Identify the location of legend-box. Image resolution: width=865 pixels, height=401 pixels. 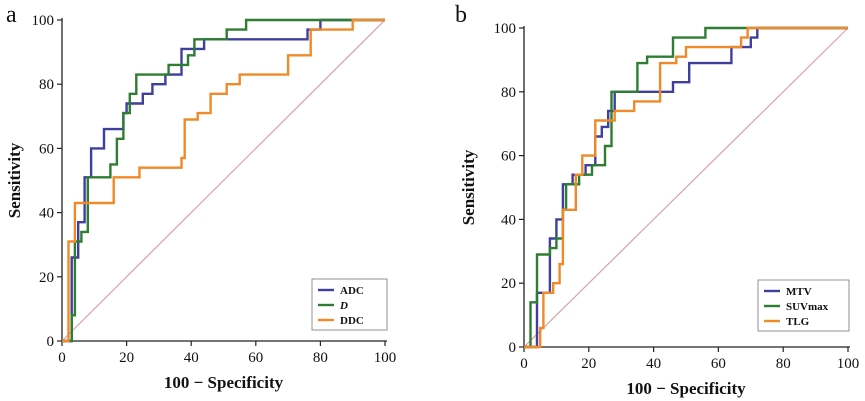
(349, 304).